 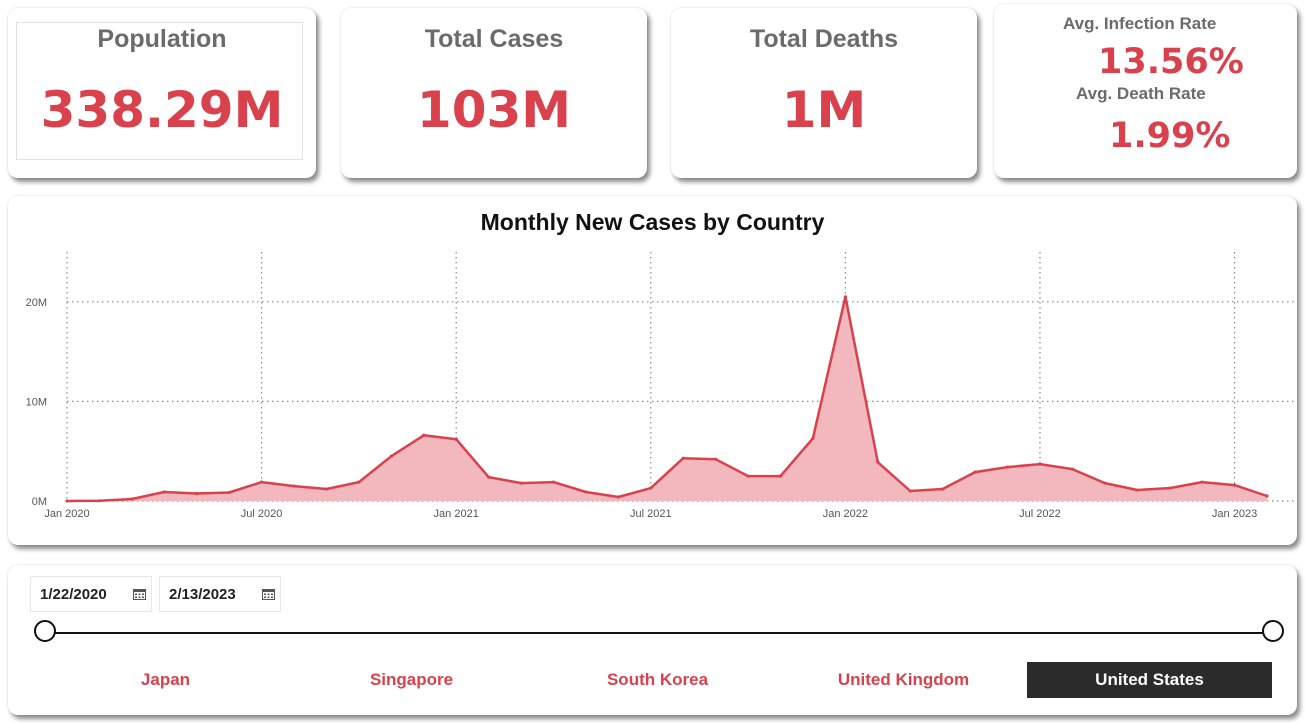 I want to click on total-cases-title: Total Cases, so click(x=494, y=39).